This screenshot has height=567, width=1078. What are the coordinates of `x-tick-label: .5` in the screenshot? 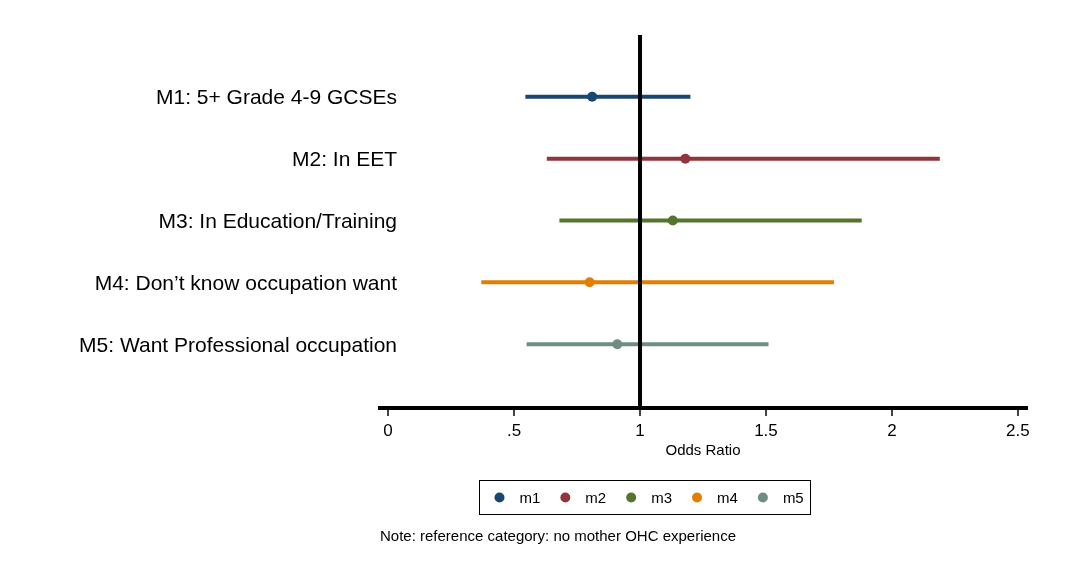 It's located at (514, 431).